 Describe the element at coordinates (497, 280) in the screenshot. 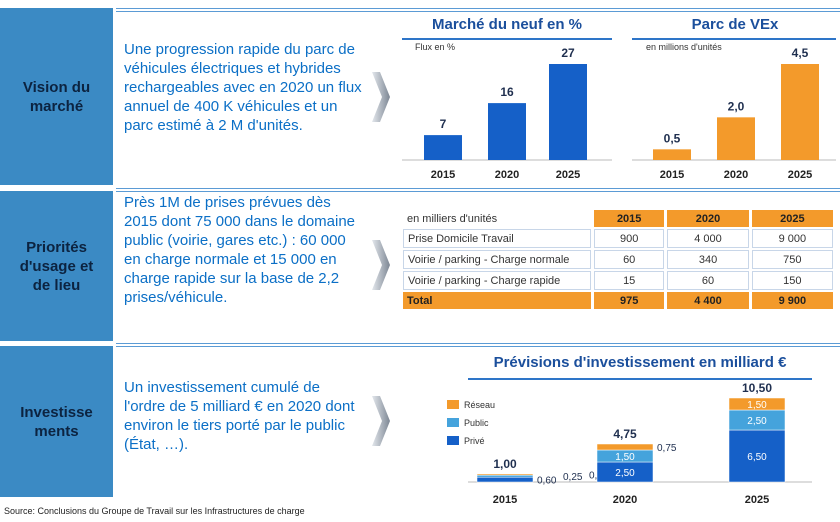

I see `cell: Voirie / parking - Charge rapide` at that location.